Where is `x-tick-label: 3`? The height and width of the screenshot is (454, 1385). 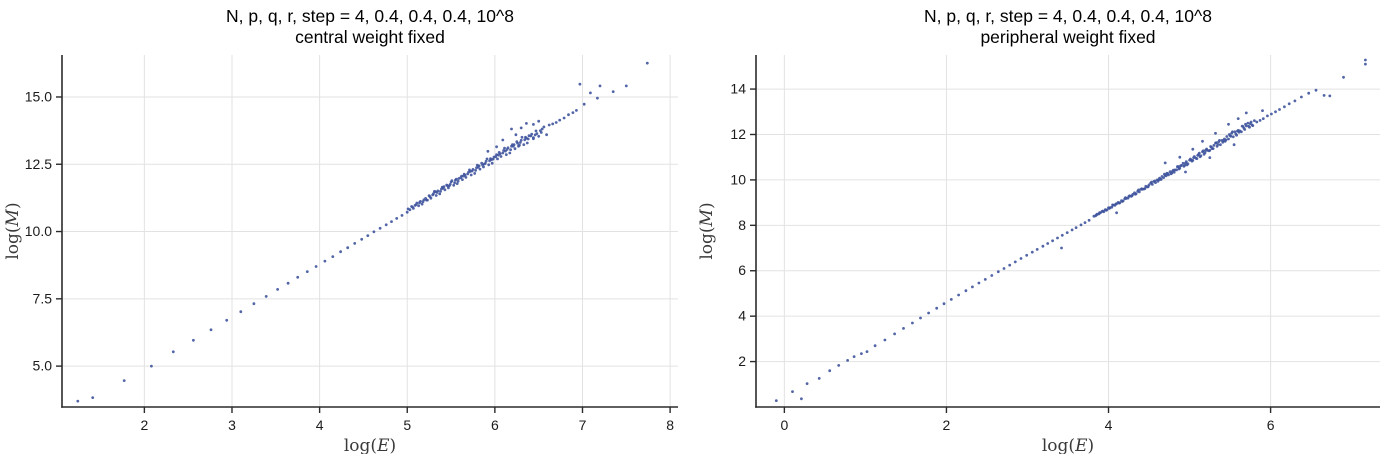
x-tick-label: 3 is located at coordinates (232, 425).